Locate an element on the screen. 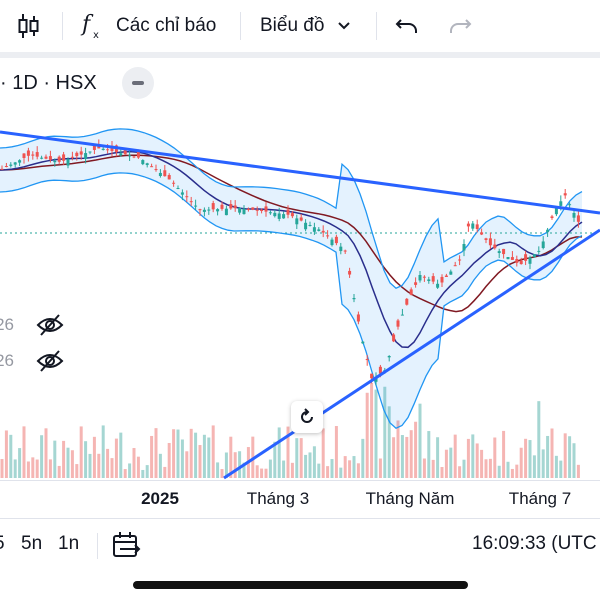  toolbar-divider-band is located at coordinates (300, 55).